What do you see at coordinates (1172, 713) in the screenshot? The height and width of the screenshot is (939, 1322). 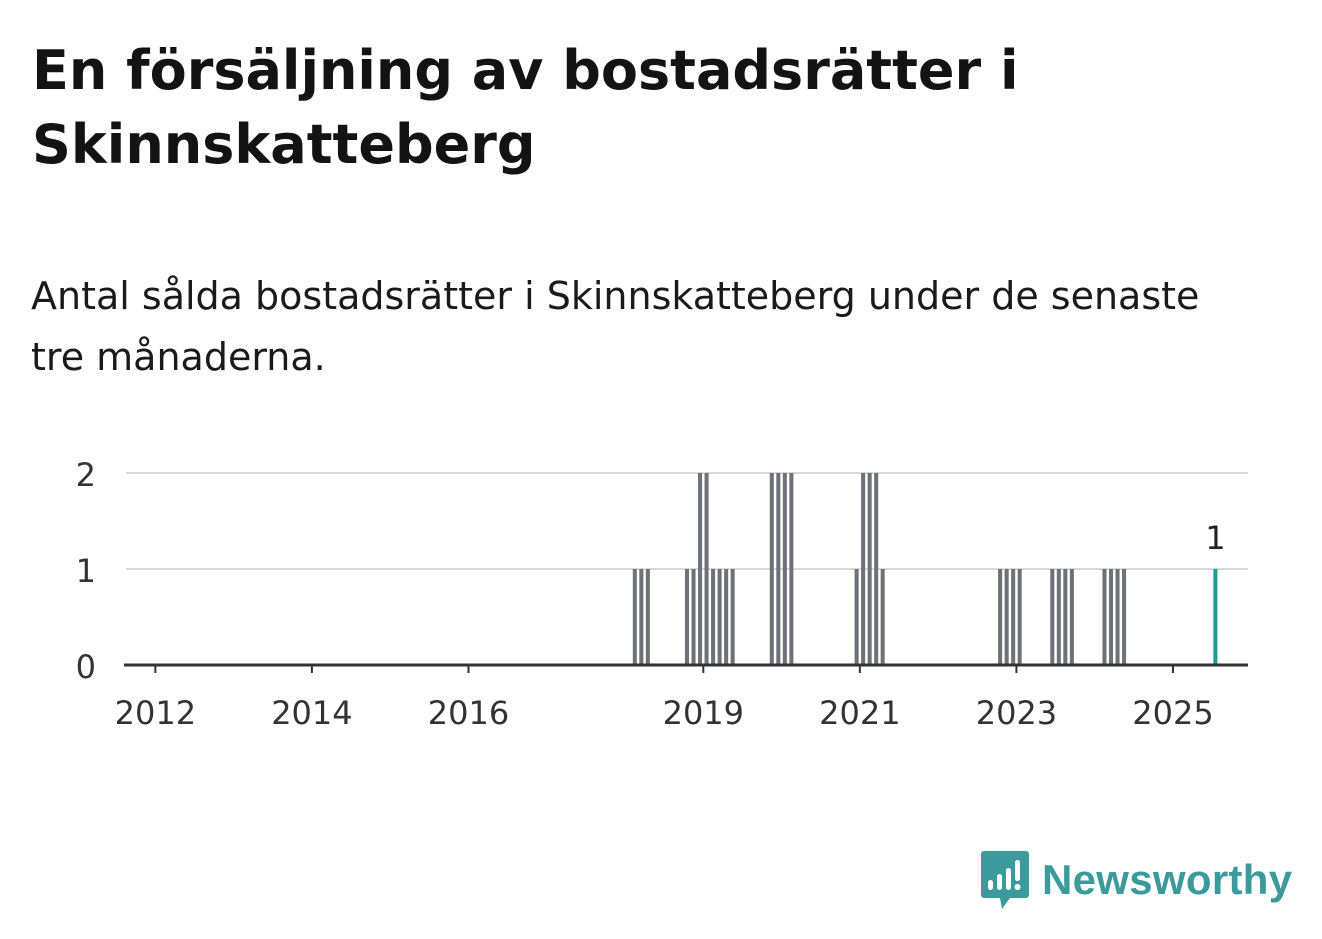 I see `x-tick-label: 2025` at bounding box center [1172, 713].